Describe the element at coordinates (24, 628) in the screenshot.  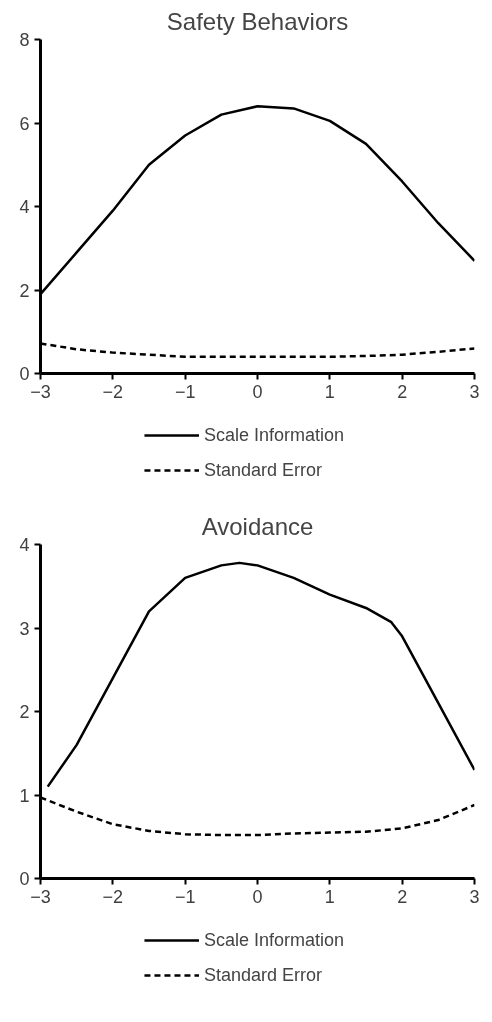
I see `y-tick-label: 3` at that location.